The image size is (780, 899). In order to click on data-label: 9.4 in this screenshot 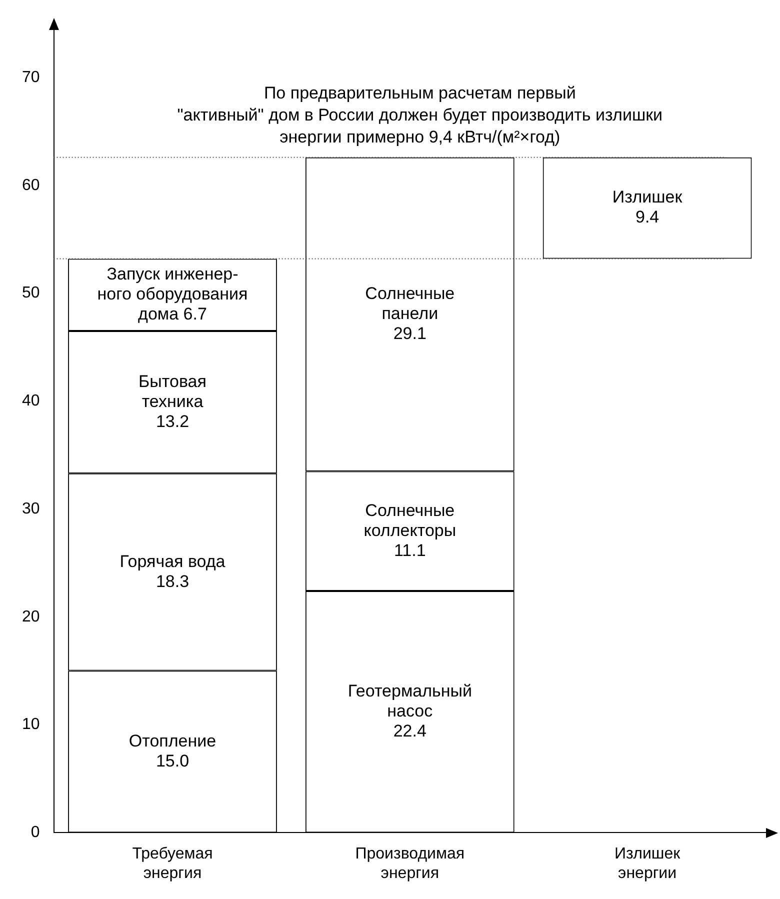, I will do `click(647, 217)`.